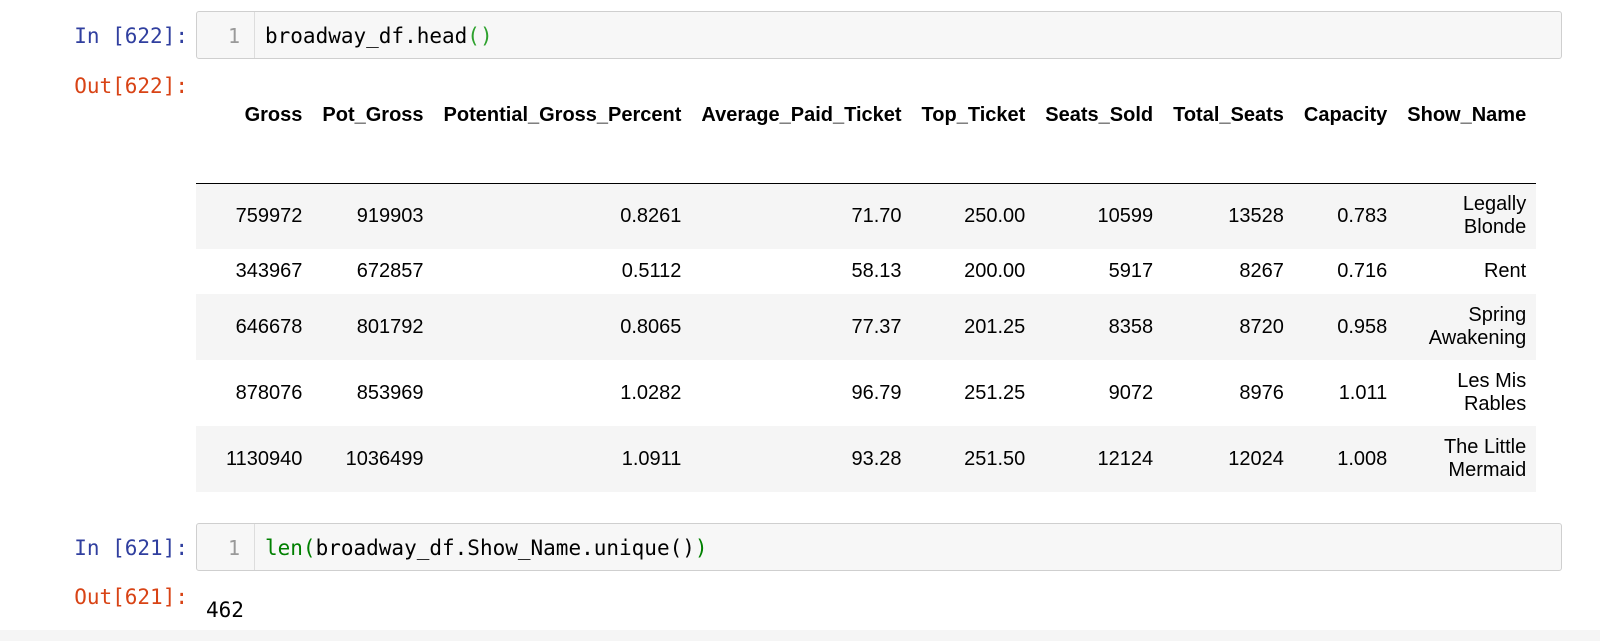 This screenshot has height=641, width=1600. I want to click on code-input-area: 1 broadway_df.head(), so click(879, 35).